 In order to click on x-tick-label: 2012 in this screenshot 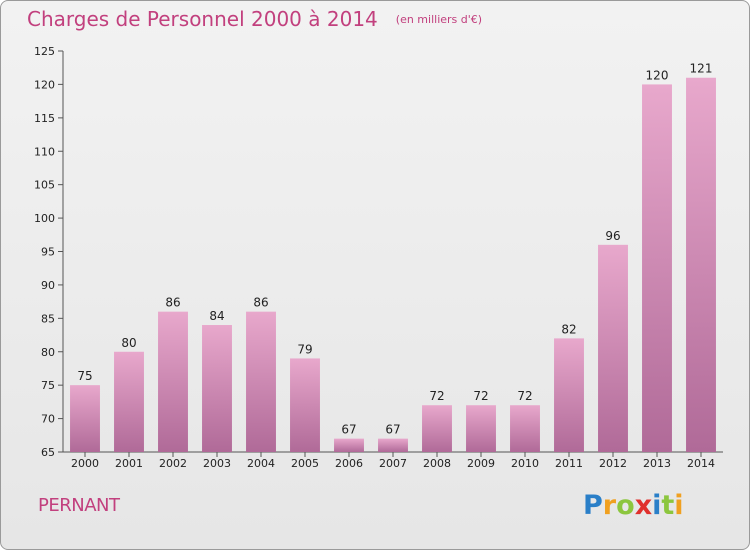, I will do `click(613, 463)`.